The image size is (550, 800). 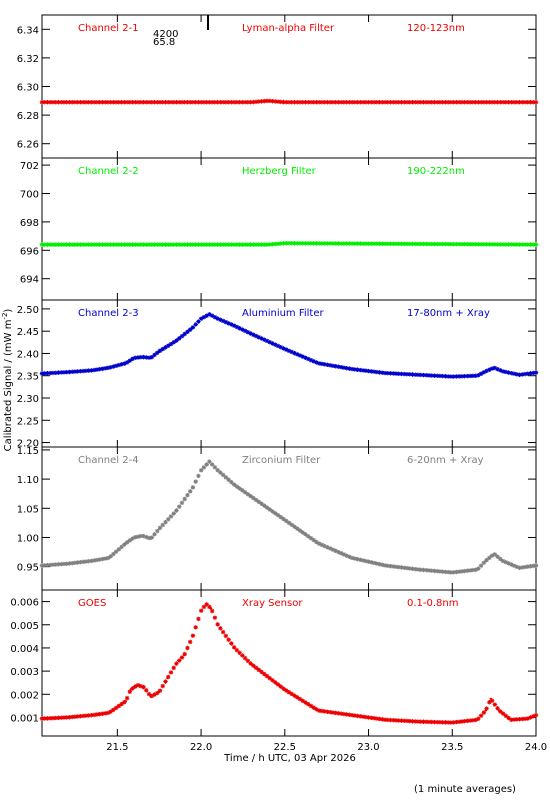 What do you see at coordinates (289, 758) in the screenshot?
I see `x-axis-title: Time / h UTC, 03 Apr 2026` at bounding box center [289, 758].